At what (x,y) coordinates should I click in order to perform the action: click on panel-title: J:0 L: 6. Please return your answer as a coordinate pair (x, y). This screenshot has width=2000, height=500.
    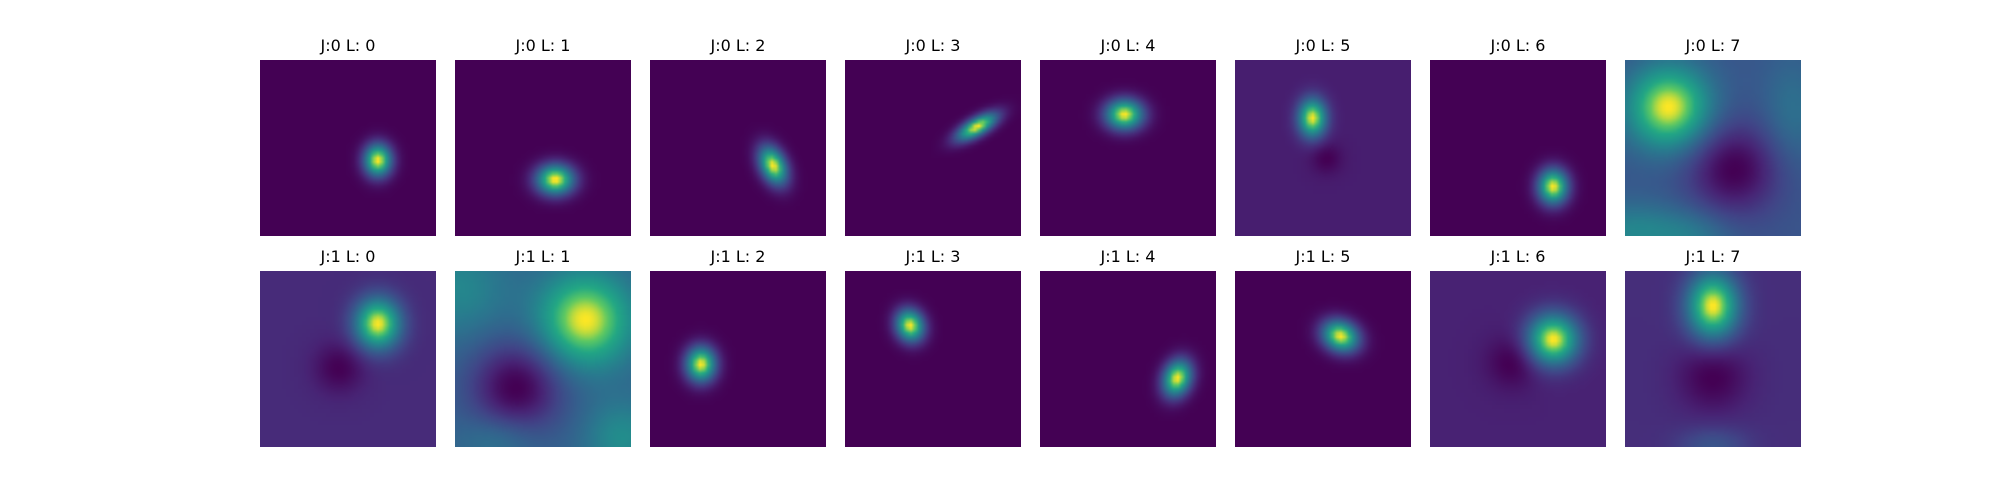
    Looking at the image, I should click on (1518, 45).